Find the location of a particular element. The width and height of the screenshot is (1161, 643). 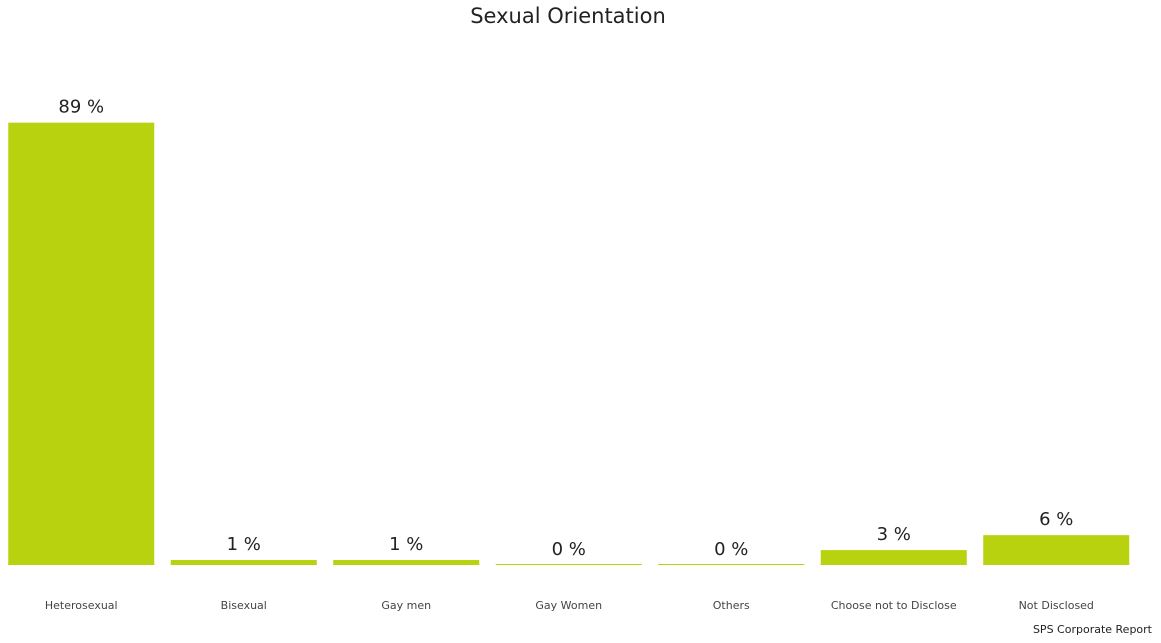

data-label: 89 % is located at coordinates (81, 107).